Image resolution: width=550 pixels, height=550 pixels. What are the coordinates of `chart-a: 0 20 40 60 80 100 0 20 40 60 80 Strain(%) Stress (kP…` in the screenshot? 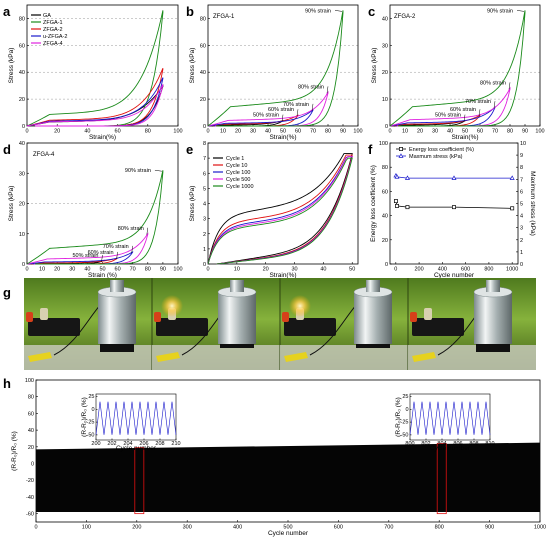 It's located at (95, 72).